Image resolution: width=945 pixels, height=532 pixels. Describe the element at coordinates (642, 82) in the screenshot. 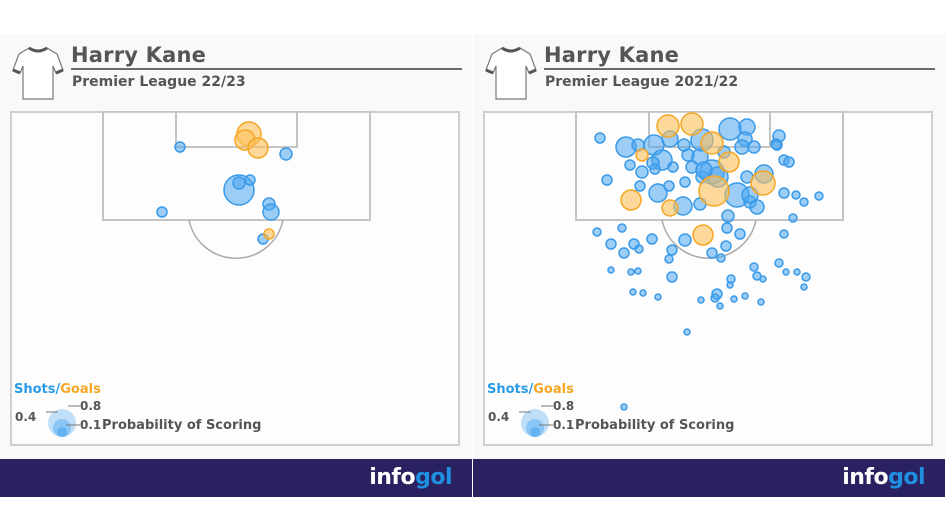

I see `season-label: Premier League 2021/22` at that location.